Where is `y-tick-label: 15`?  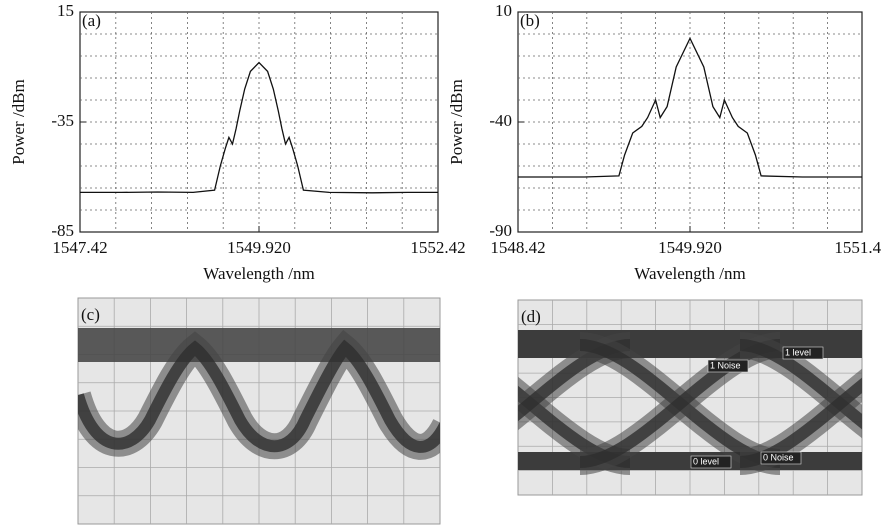 y-tick-label: 15 is located at coordinates (65, 10).